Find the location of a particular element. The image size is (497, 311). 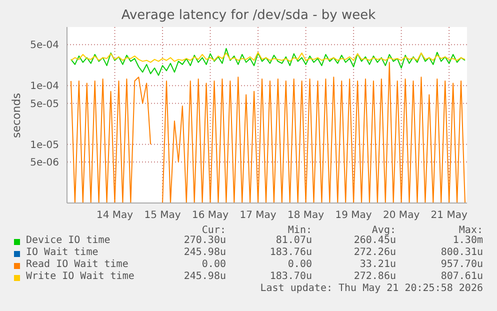

text: 270.30u is located at coordinates (205, 240).